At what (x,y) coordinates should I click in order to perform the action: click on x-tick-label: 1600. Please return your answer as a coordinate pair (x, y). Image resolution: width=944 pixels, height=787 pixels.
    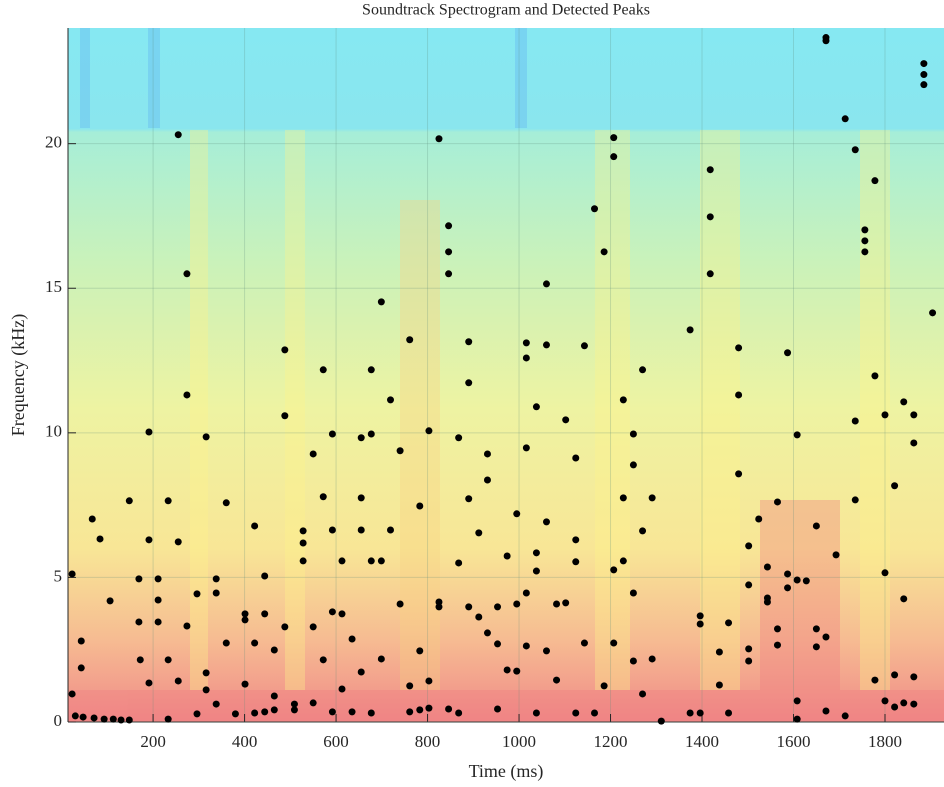
    Looking at the image, I should click on (794, 741).